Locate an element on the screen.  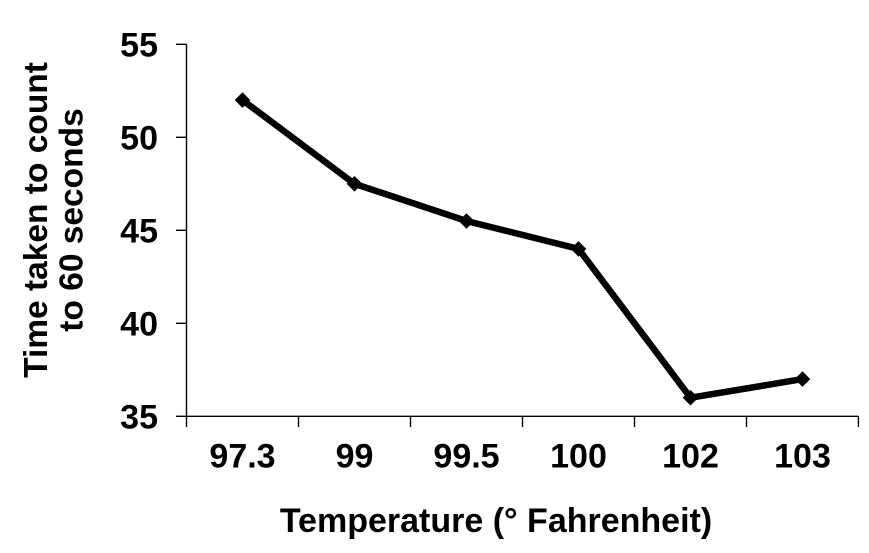
svg-text: 35 is located at coordinates (139, 417).